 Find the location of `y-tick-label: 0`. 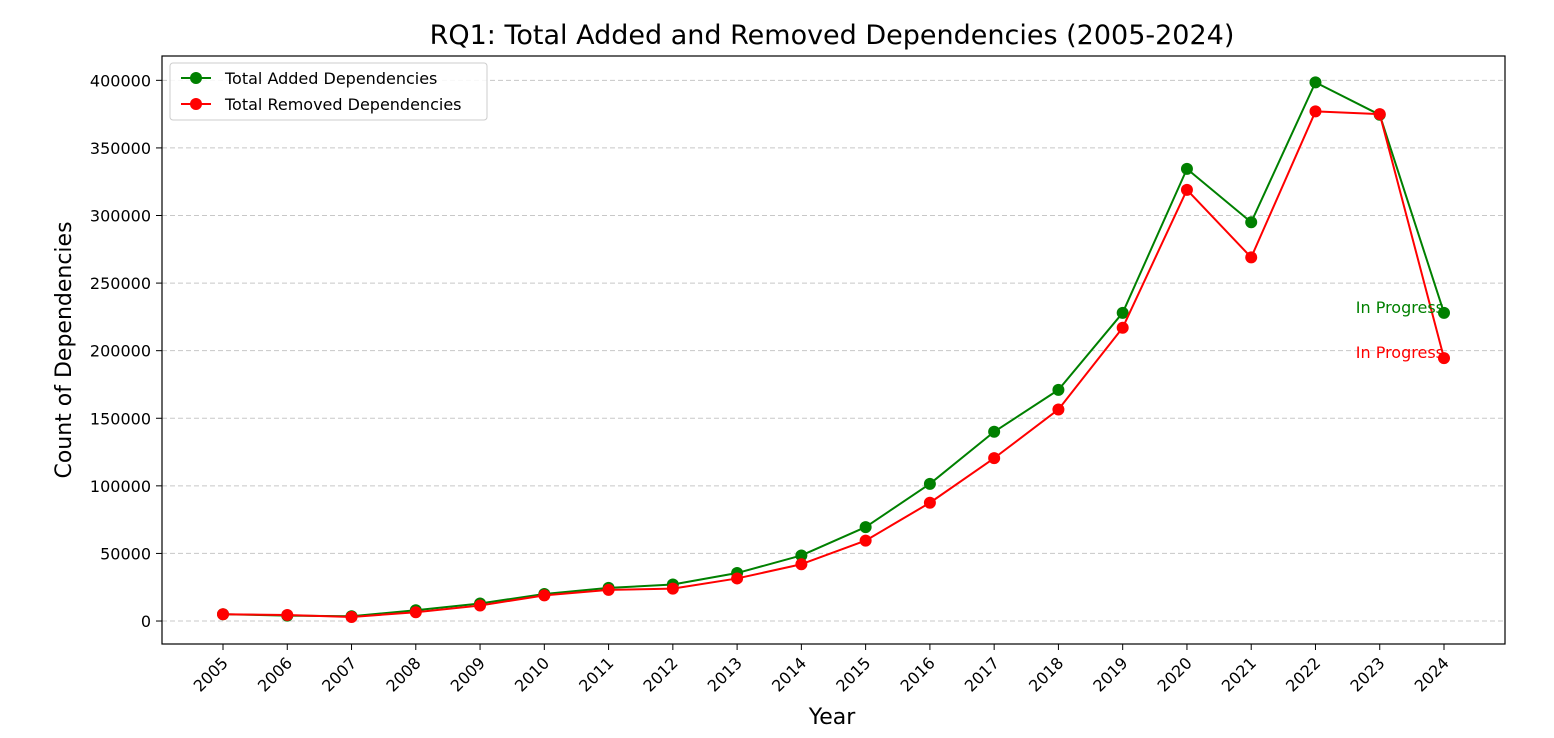

y-tick-label: 0 is located at coordinates (146, 621).